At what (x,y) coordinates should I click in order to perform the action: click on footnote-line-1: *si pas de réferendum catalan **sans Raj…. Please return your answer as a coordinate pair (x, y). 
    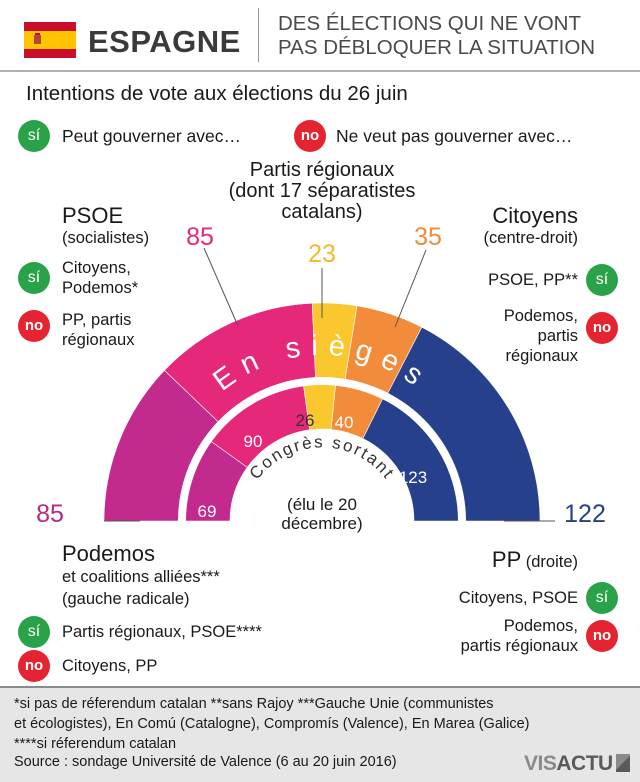
    Looking at the image, I should click on (254, 704).